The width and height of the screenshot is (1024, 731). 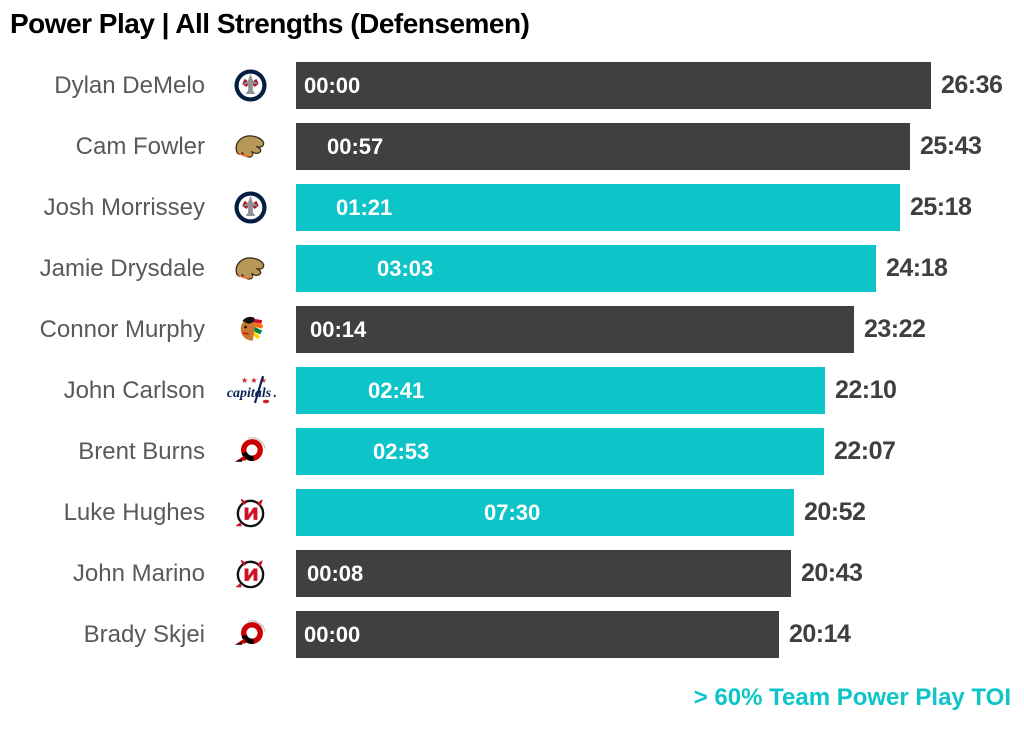 I want to click on player-row: Brady Skjei 00:00 20:14, so click(x=512, y=634).